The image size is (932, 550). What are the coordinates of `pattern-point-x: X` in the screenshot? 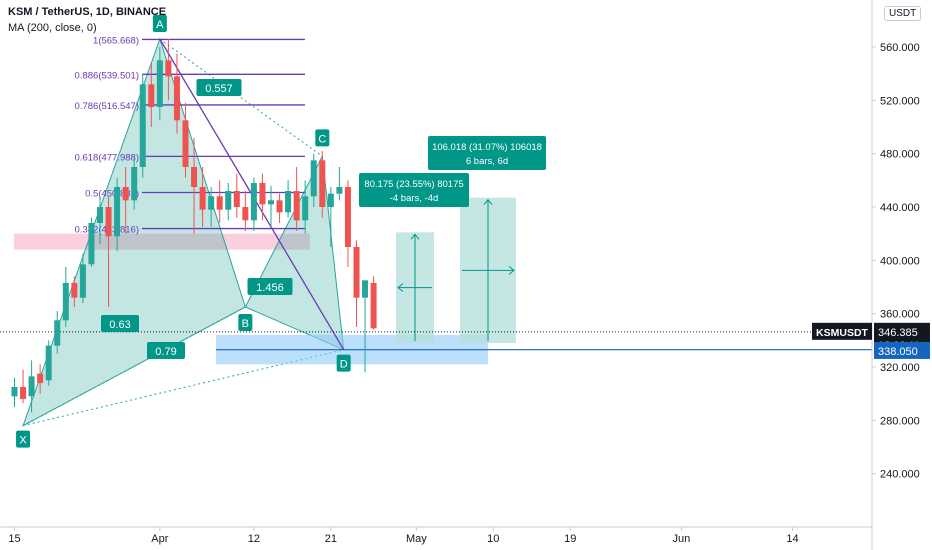 It's located at (23, 441).